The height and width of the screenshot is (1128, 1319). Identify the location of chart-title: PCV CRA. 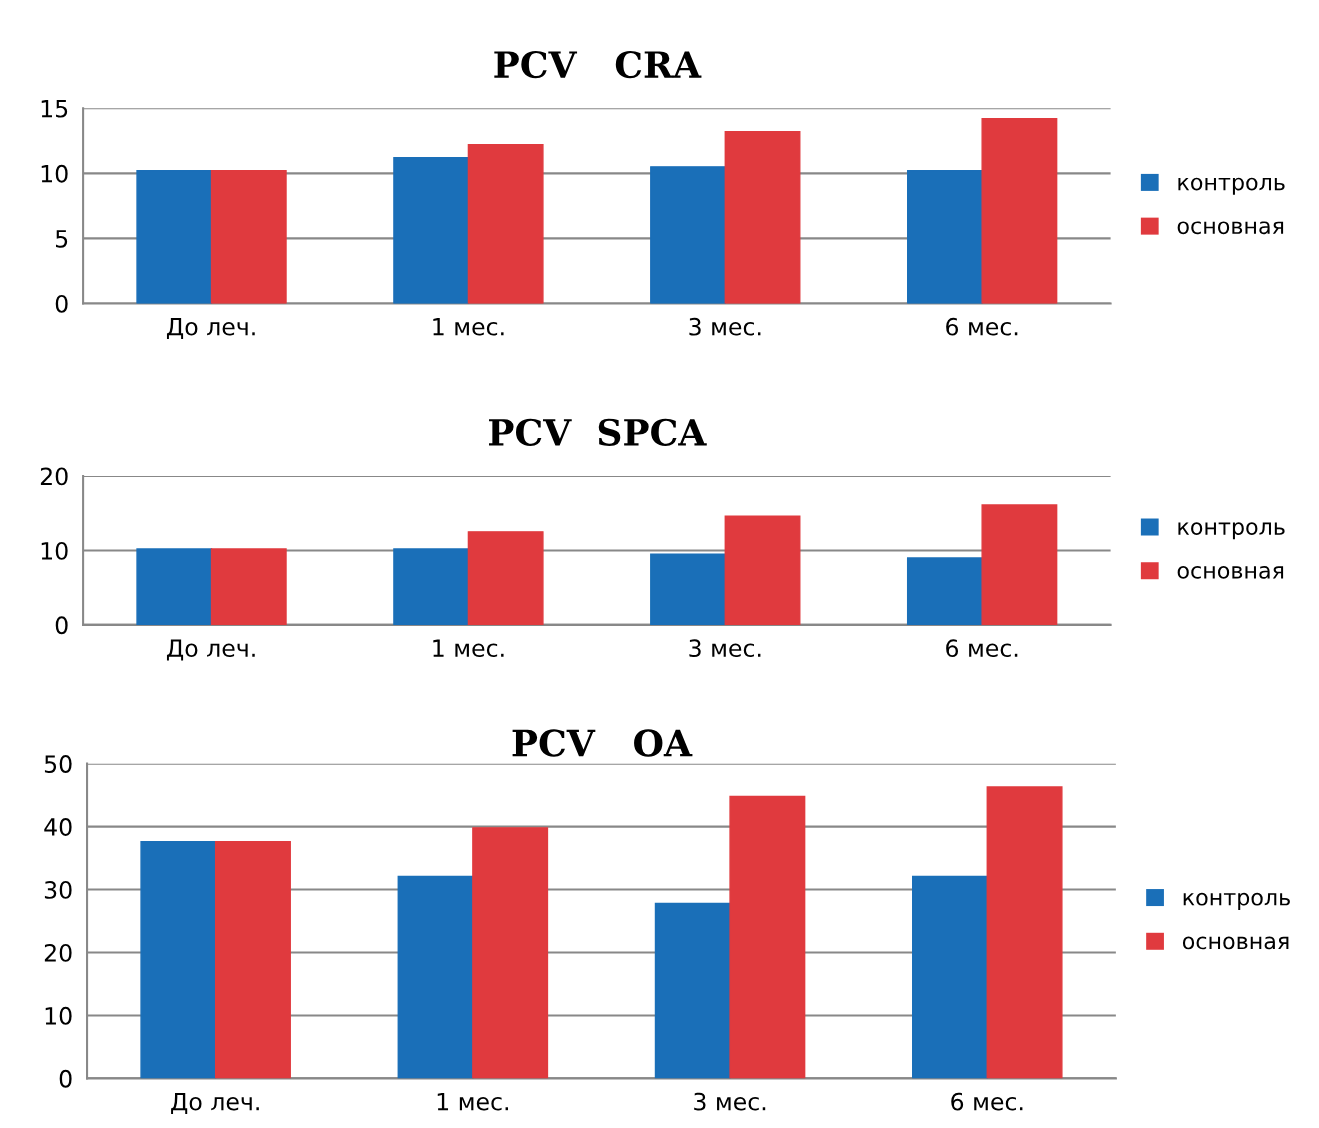
(598, 64).